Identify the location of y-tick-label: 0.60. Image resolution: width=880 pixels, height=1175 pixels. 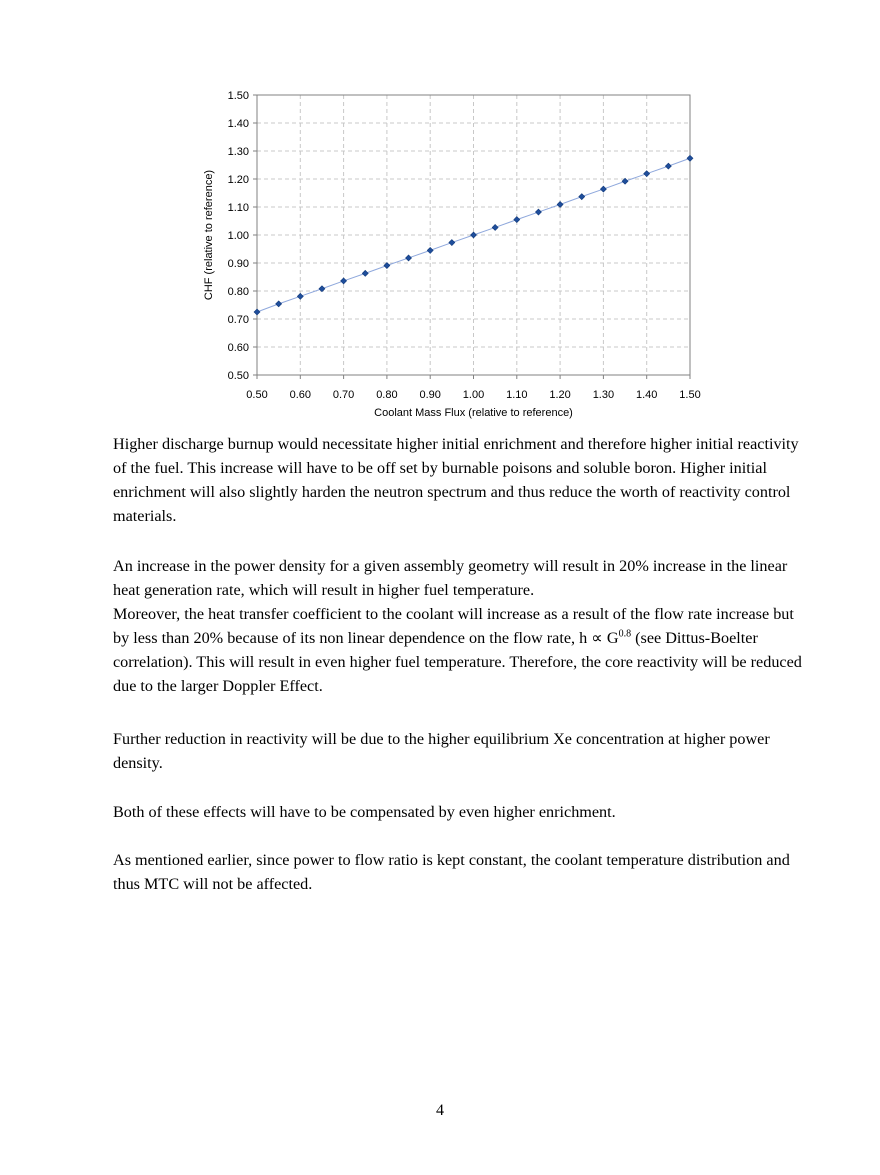
(238, 348).